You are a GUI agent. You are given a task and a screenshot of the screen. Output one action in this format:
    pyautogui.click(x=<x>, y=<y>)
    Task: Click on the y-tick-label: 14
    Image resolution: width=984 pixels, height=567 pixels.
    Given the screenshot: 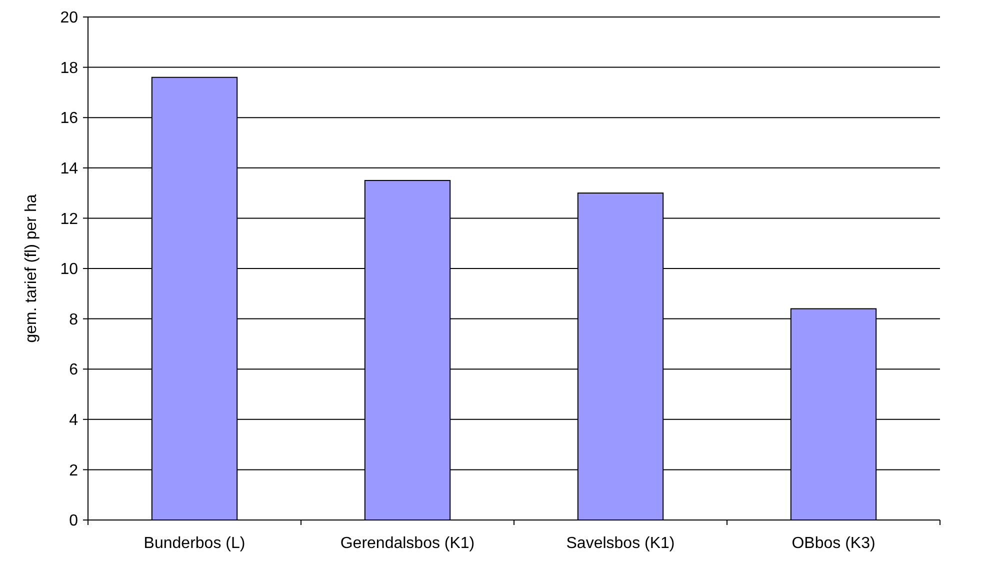 What is the action you would take?
    pyautogui.click(x=69, y=169)
    